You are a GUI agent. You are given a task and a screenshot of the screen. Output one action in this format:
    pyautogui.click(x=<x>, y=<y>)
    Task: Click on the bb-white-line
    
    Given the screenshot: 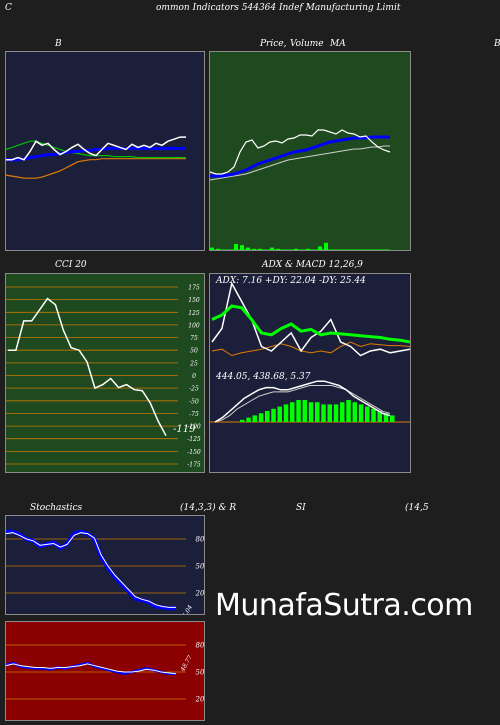 What is the action you would take?
    pyautogui.click(x=96, y=148)
    